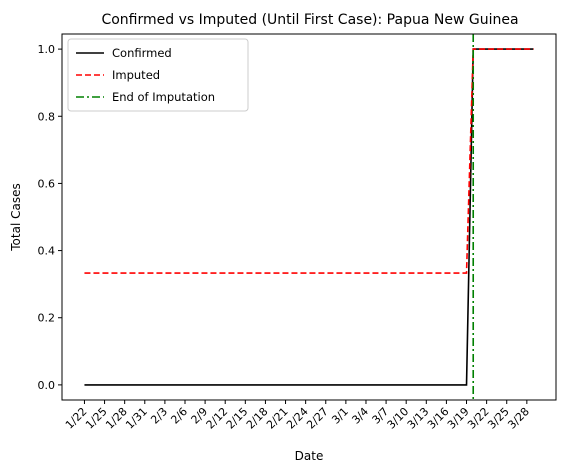 The height and width of the screenshot is (473, 567). What do you see at coordinates (136, 75) in the screenshot?
I see `legend-label: Imputed` at bounding box center [136, 75].